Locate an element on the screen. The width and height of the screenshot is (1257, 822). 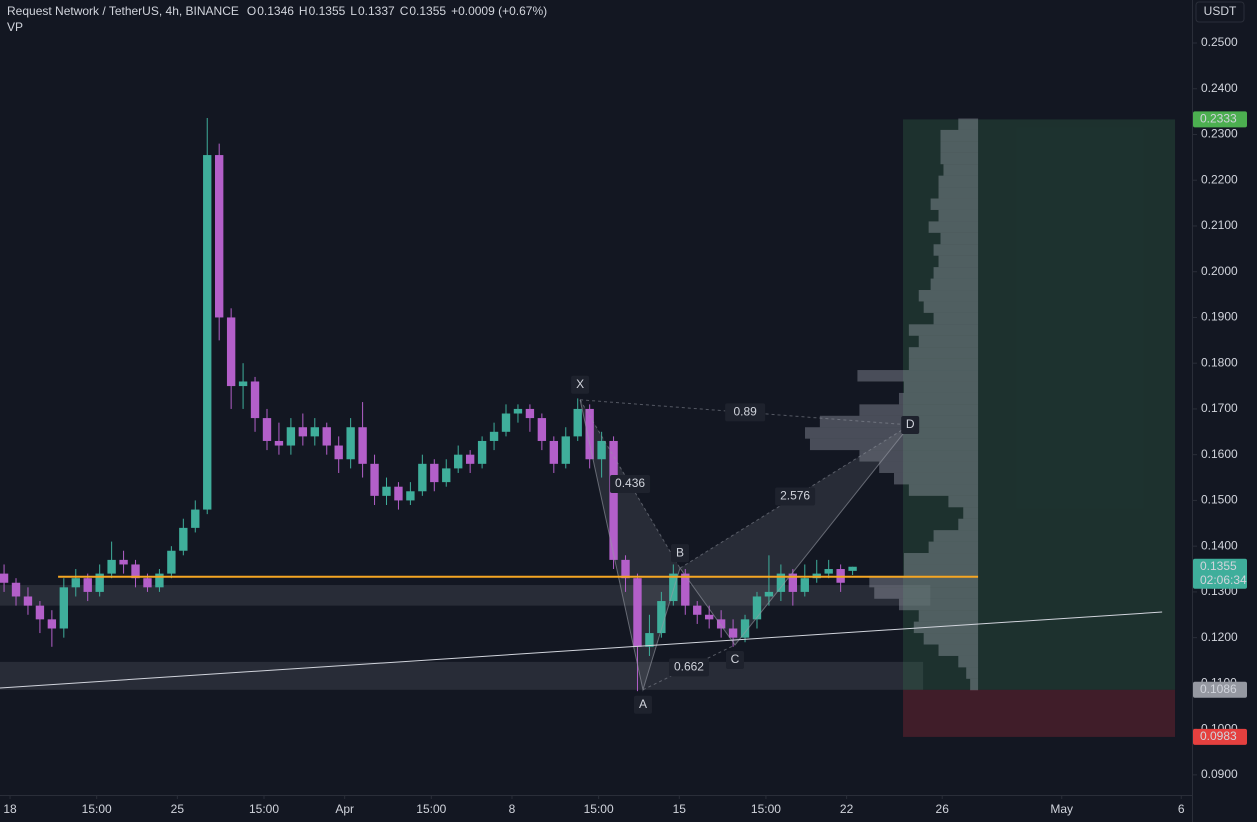
y-tick-label: 0.2000 is located at coordinates (1219, 271).